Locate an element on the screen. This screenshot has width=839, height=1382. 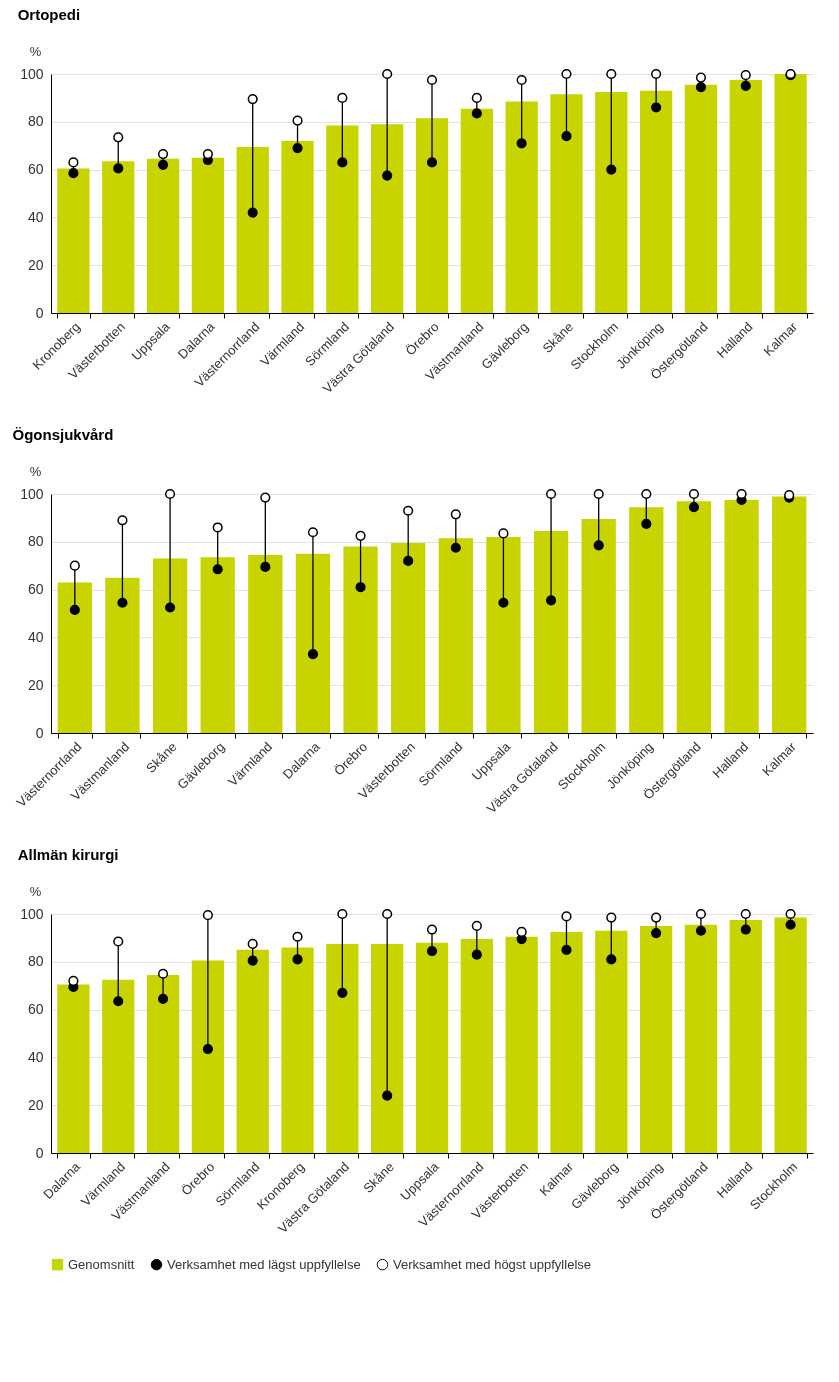
chart-title: Allmän kirurgi is located at coordinates (68, 854).